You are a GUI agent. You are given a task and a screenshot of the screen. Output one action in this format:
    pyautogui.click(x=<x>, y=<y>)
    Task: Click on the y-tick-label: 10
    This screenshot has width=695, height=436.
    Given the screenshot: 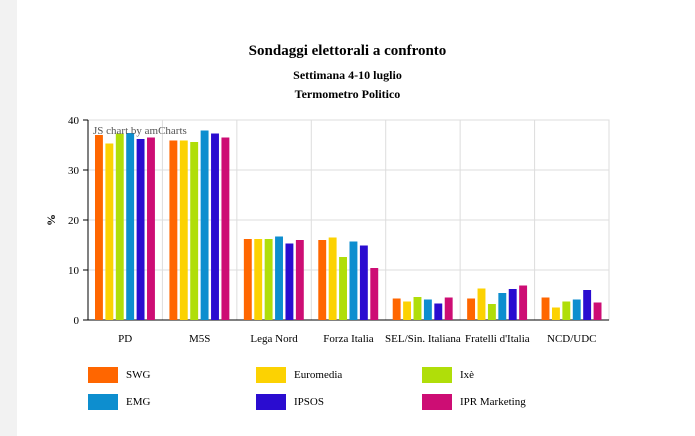 What is the action you would take?
    pyautogui.click(x=74, y=271)
    